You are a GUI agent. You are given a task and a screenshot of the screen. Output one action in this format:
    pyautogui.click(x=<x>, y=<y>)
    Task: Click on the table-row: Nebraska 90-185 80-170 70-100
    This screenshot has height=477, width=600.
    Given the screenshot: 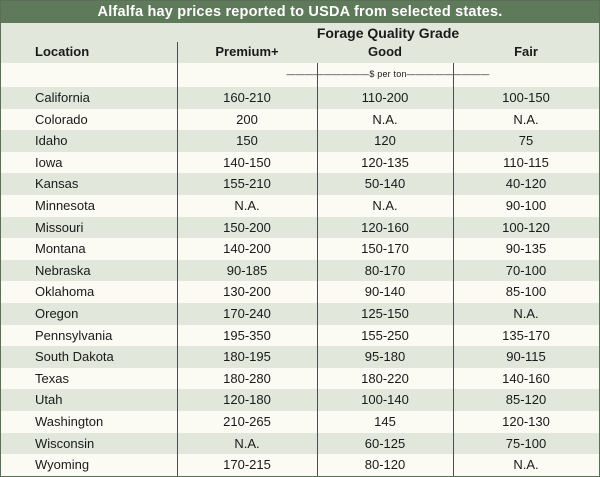 What is the action you would take?
    pyautogui.click(x=300, y=270)
    